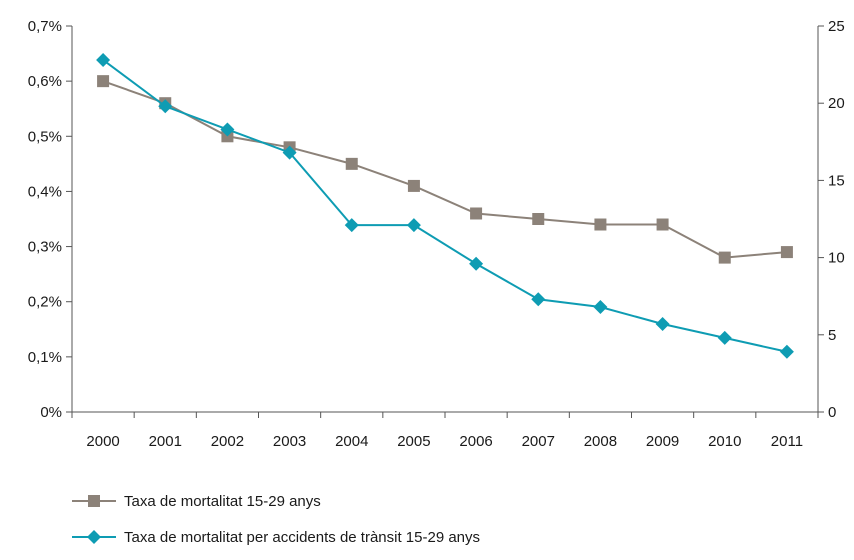 This screenshot has height=560, width=854. Describe the element at coordinates (351, 441) in the screenshot. I see `x-tick-label: 2004` at that location.